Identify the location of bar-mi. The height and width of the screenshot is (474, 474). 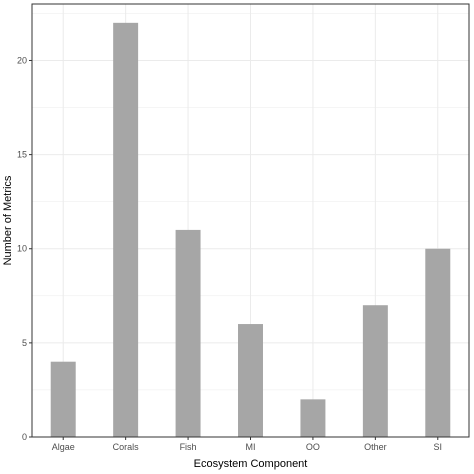
(250, 380).